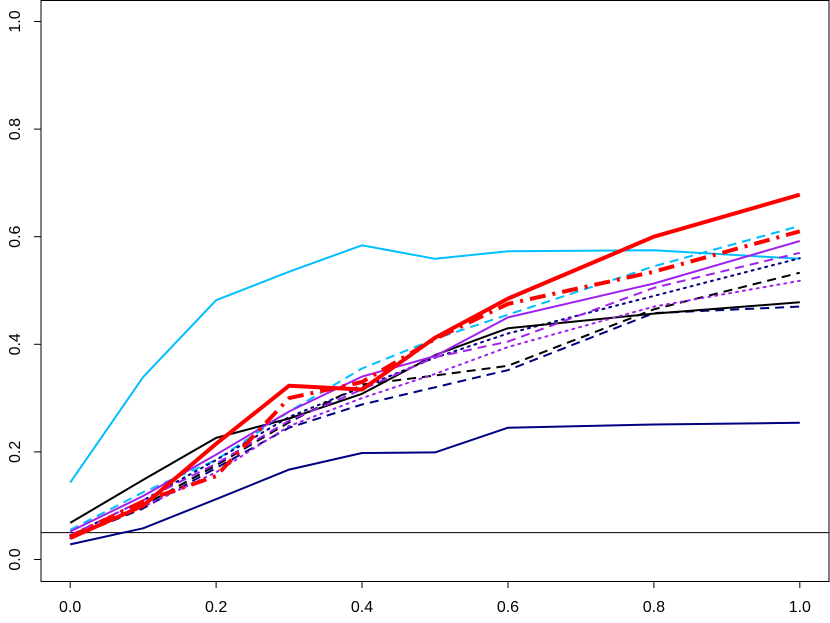  I want to click on y-tick-label: 0.0, so click(15, 559).